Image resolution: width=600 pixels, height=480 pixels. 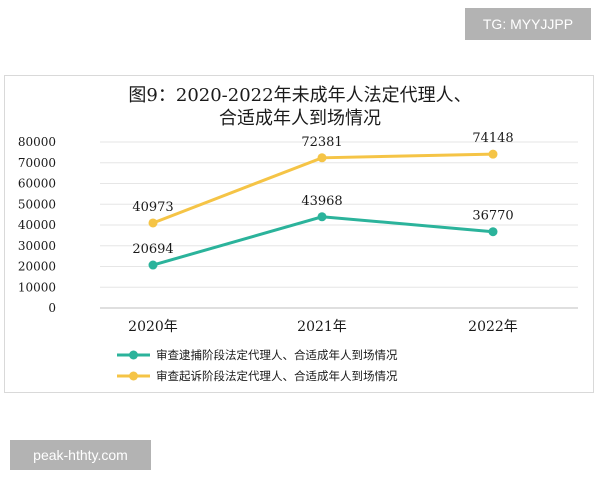 I want to click on legend-entry-label: 审查起诉阶段法定代理人、合适成年人到场情况, so click(x=277, y=376).